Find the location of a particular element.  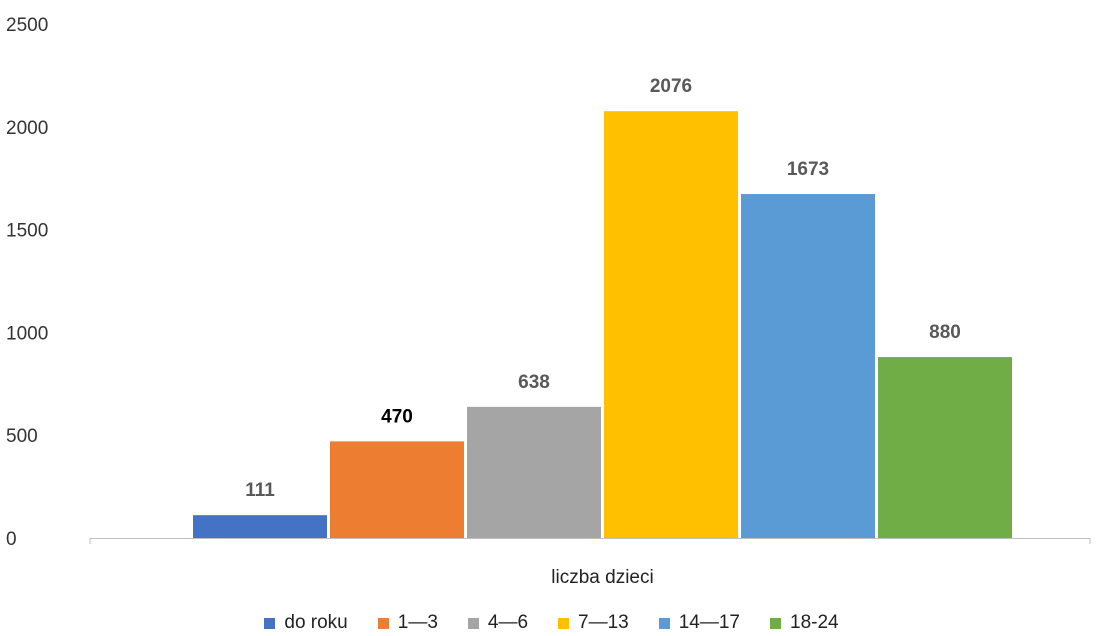

y-tick-label: 2000 is located at coordinates (27, 128).